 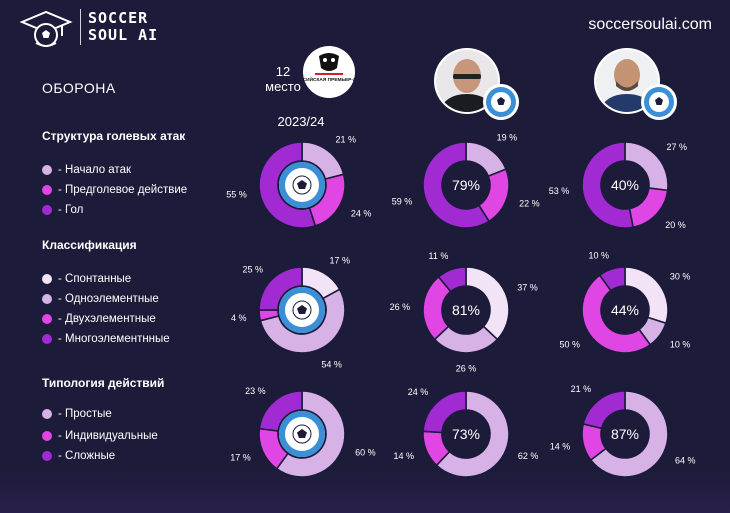 I want to click on coach-2-club-badge, so click(x=659, y=102).